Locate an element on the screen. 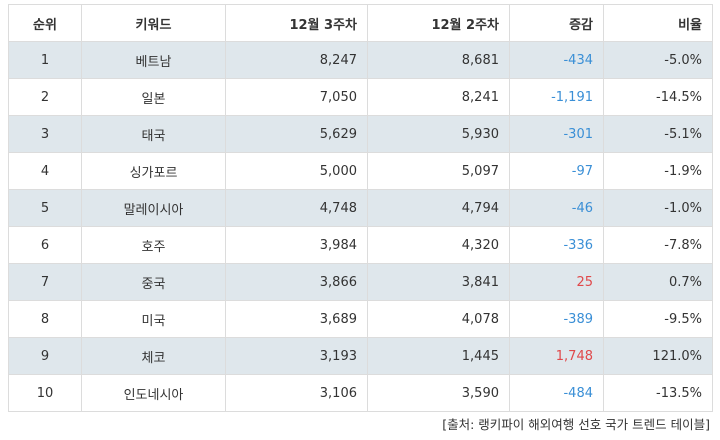  cell-ratio: -1.0% is located at coordinates (658, 208).